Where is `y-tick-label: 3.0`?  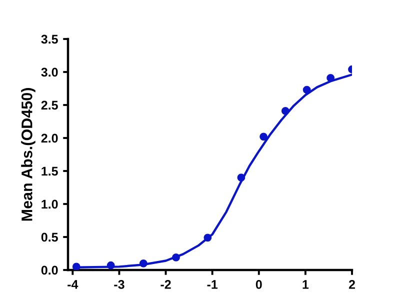
y-tick-label: 3.0 is located at coordinates (49, 72).